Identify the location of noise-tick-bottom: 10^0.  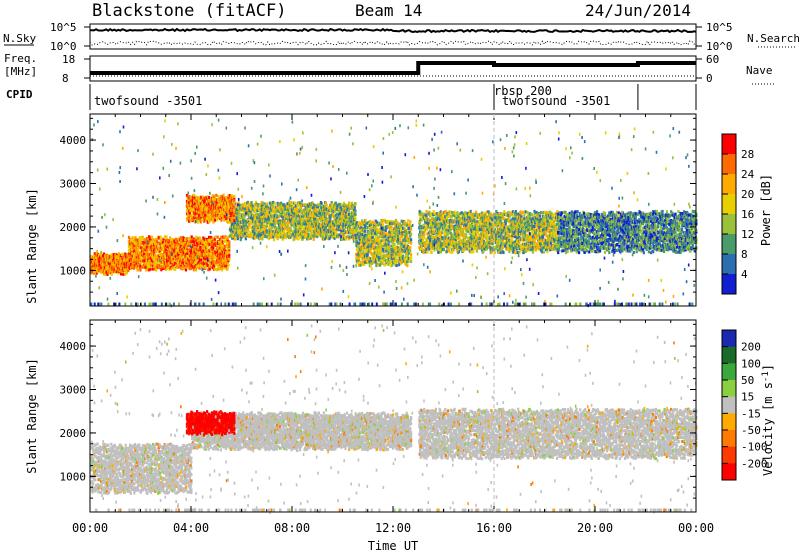
(63, 46).